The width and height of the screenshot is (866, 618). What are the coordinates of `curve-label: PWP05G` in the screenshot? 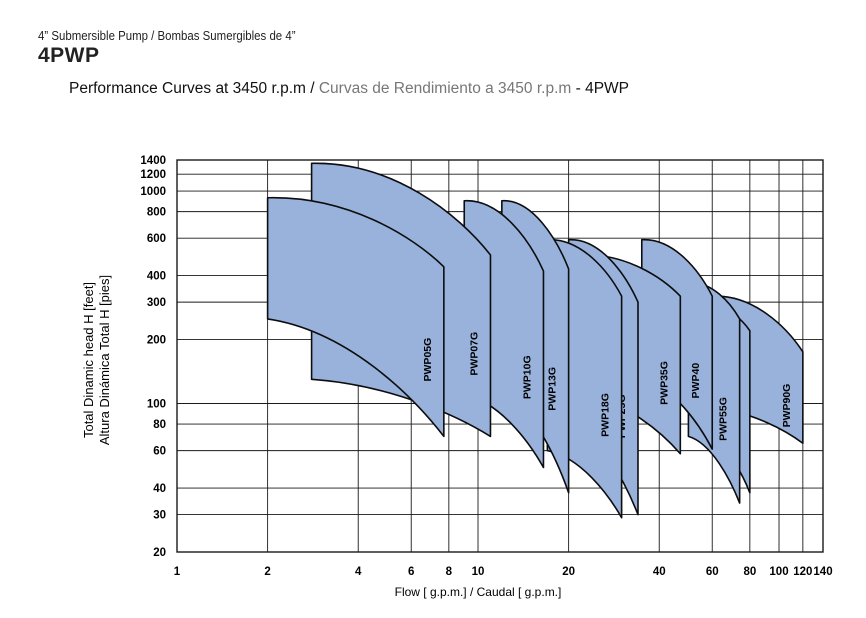 It's located at (428, 360).